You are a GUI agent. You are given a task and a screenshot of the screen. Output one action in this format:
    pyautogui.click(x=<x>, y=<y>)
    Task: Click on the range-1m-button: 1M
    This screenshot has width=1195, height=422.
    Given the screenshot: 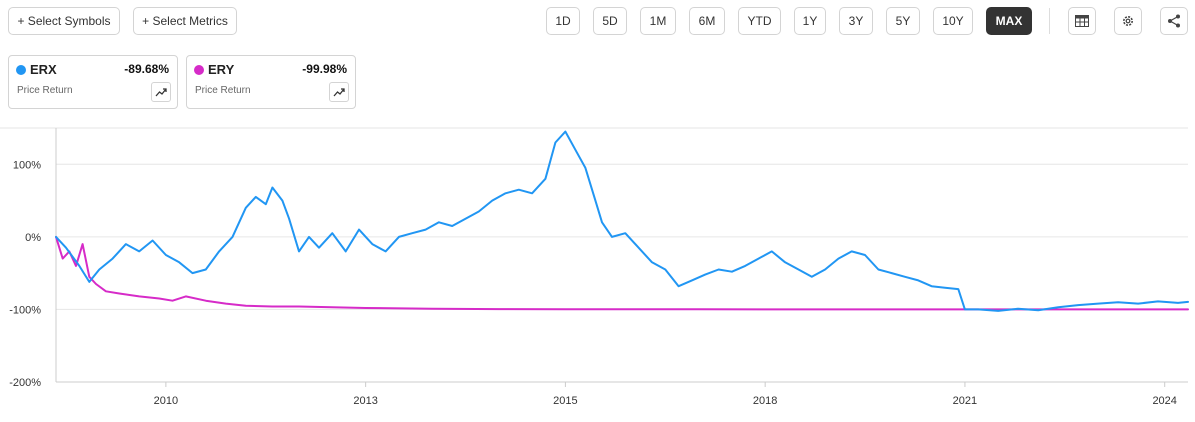 What is the action you would take?
    pyautogui.click(x=658, y=21)
    